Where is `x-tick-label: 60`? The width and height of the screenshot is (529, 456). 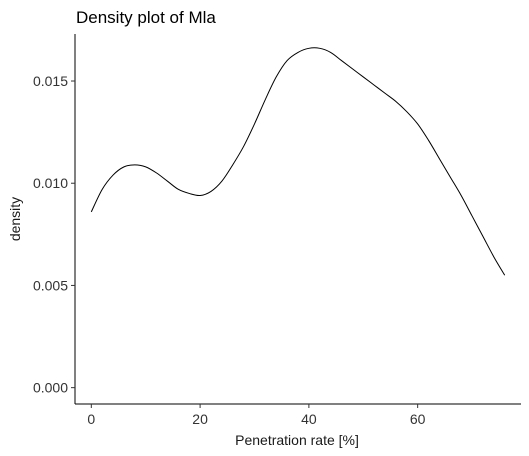 x-tick-label: 60 is located at coordinates (418, 419).